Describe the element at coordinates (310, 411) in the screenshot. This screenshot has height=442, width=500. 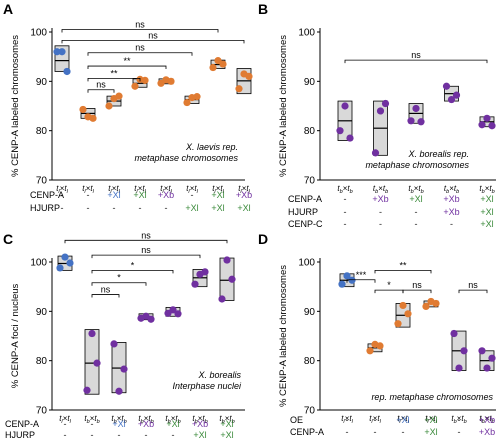
I see `panel-d-ytick-label: 70` at that location.